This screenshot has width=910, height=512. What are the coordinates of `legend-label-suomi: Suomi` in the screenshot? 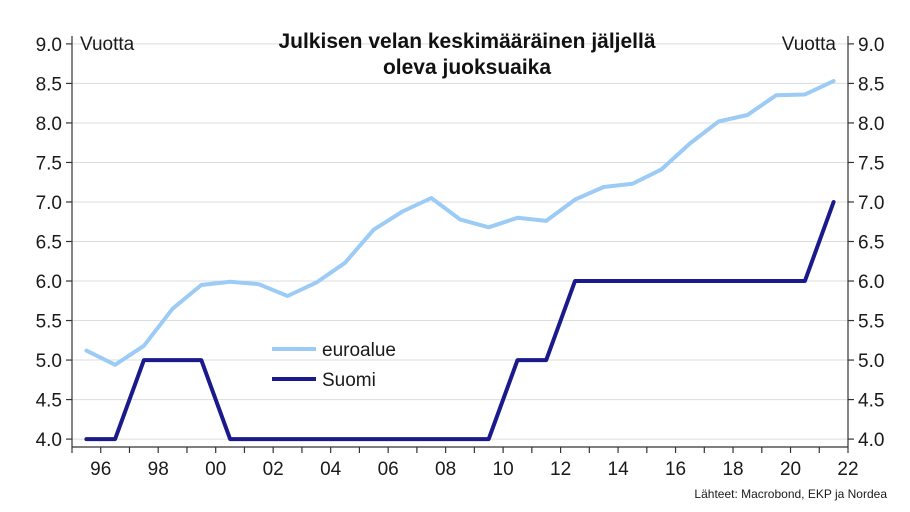 It's located at (349, 380).